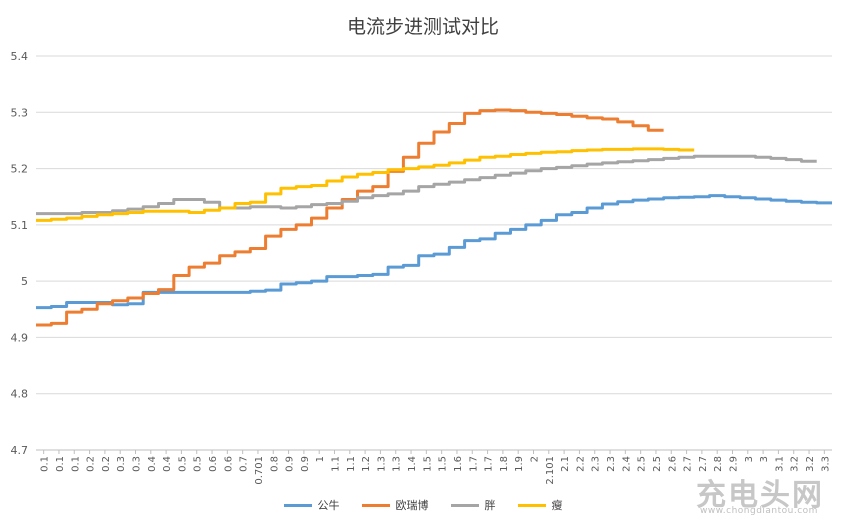 The width and height of the screenshot is (846, 524). I want to click on watermark-logo: 充电头网 www.chongdiantou.com, so click(761, 494).